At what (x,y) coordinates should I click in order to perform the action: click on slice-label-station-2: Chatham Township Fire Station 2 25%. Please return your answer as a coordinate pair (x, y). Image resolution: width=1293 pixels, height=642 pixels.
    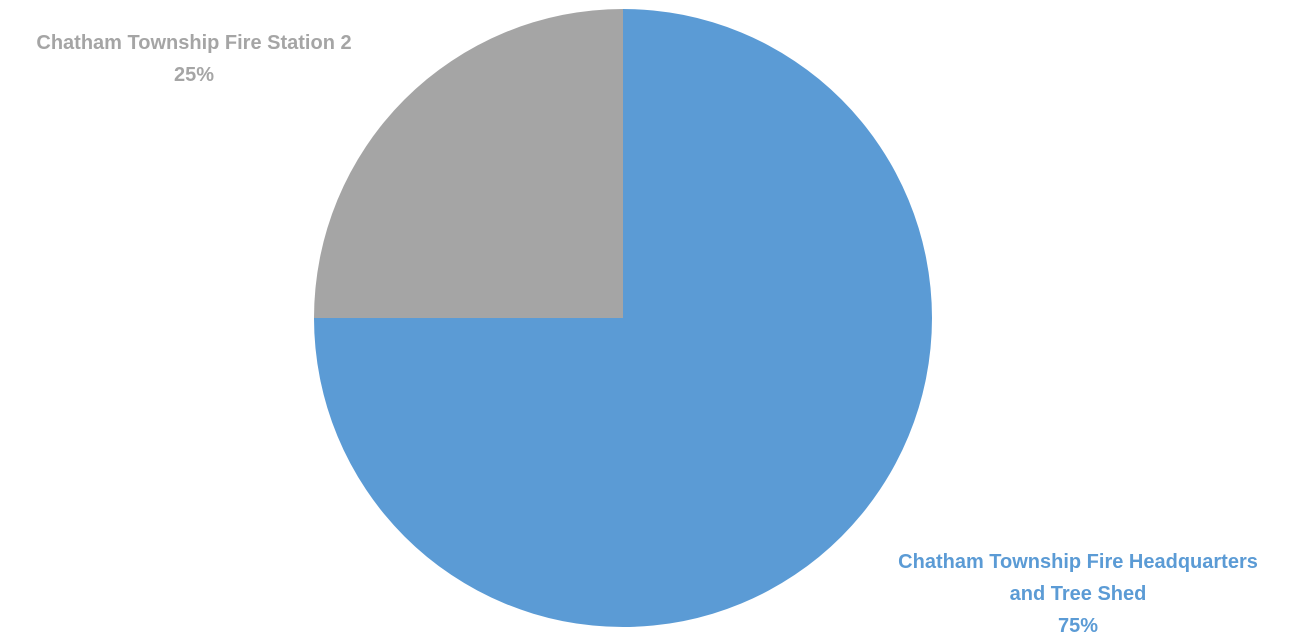
    Looking at the image, I should click on (194, 59).